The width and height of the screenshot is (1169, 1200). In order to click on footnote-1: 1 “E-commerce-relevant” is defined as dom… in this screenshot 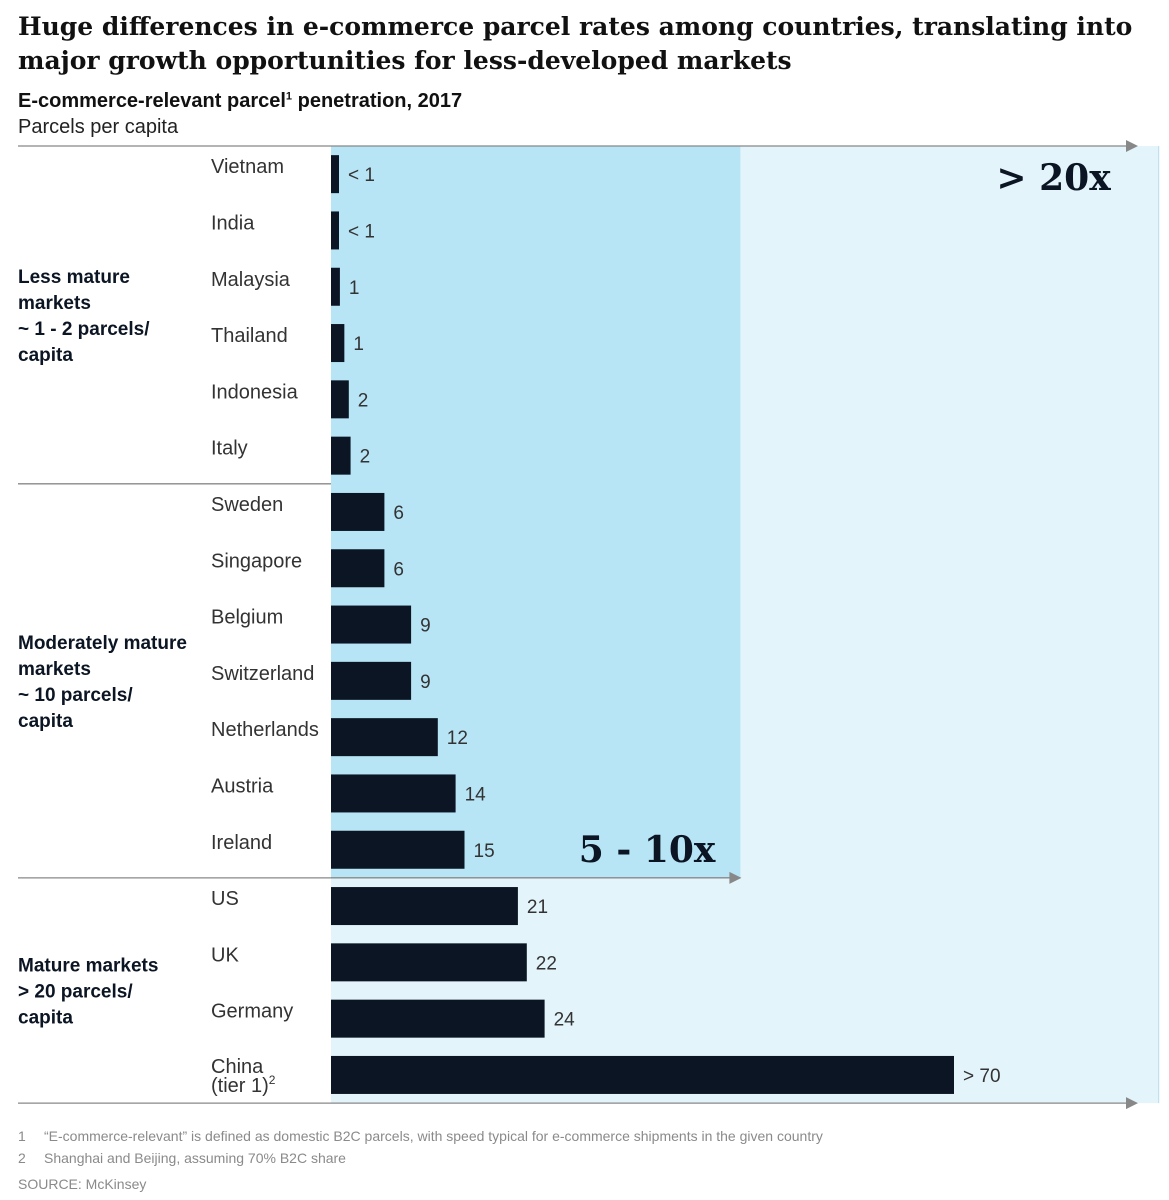, I will do `click(420, 1136)`.